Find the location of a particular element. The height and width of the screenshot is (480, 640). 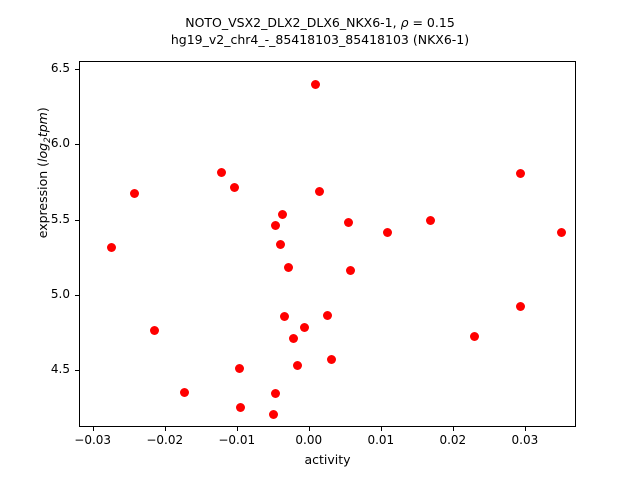

y-axis-label-tpm: tpm is located at coordinates (43, 125).